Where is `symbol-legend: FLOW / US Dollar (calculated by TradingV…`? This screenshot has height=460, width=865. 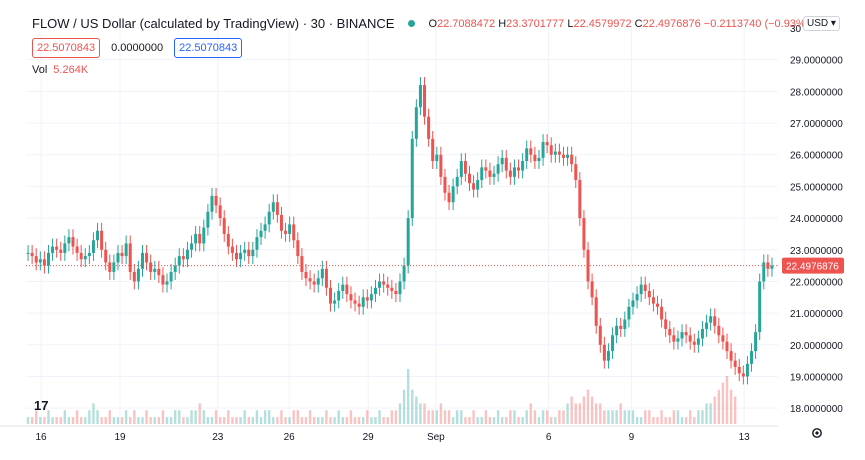 symbol-legend: FLOW / US Dollar (calculated by TradingV… is located at coordinates (420, 23).